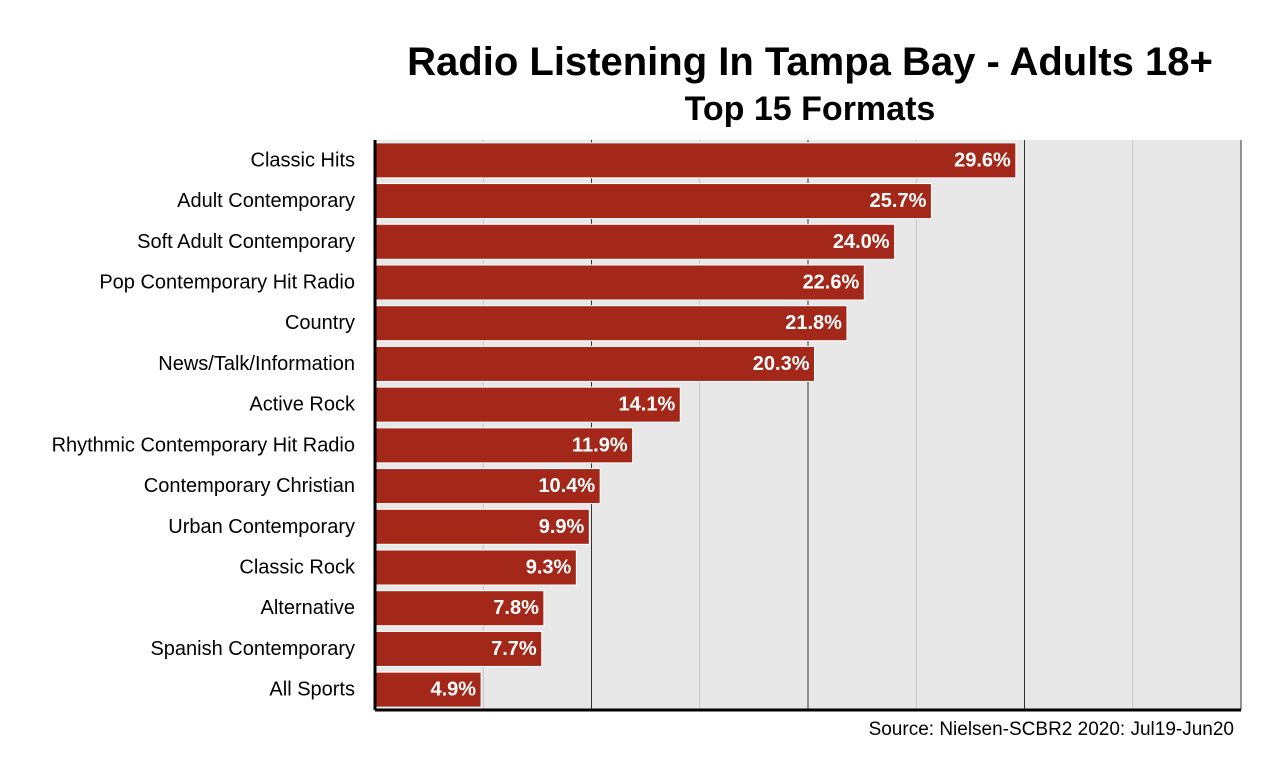 This screenshot has height=764, width=1286. I want to click on category-label: Pop Contemporary Hit Radio, so click(227, 283).